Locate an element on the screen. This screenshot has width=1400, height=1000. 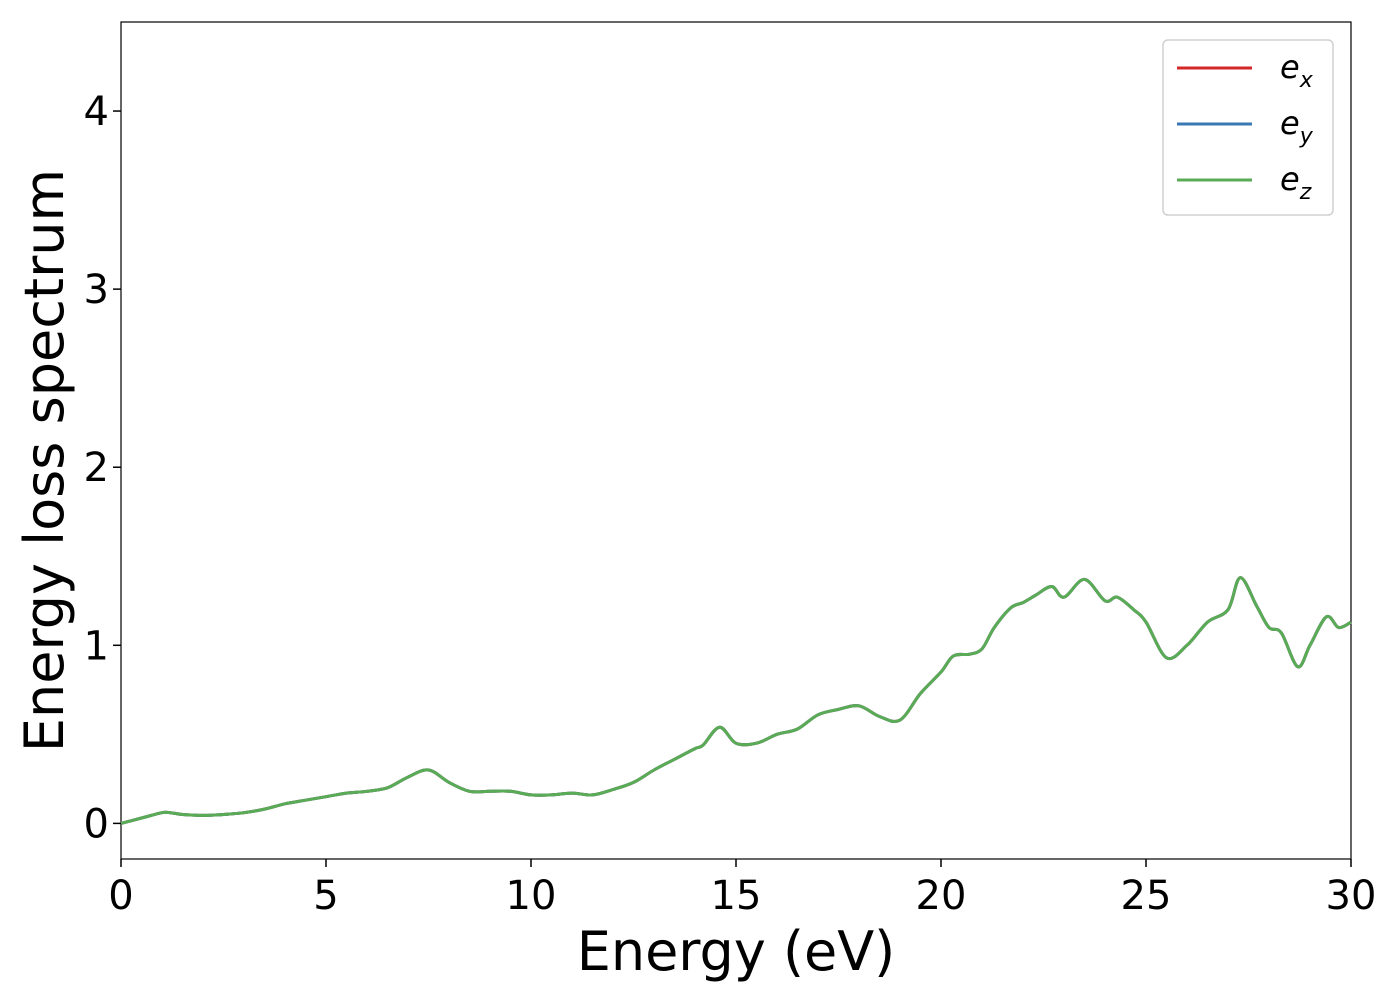
legend-label-subscript: y is located at coordinates (1306, 136).